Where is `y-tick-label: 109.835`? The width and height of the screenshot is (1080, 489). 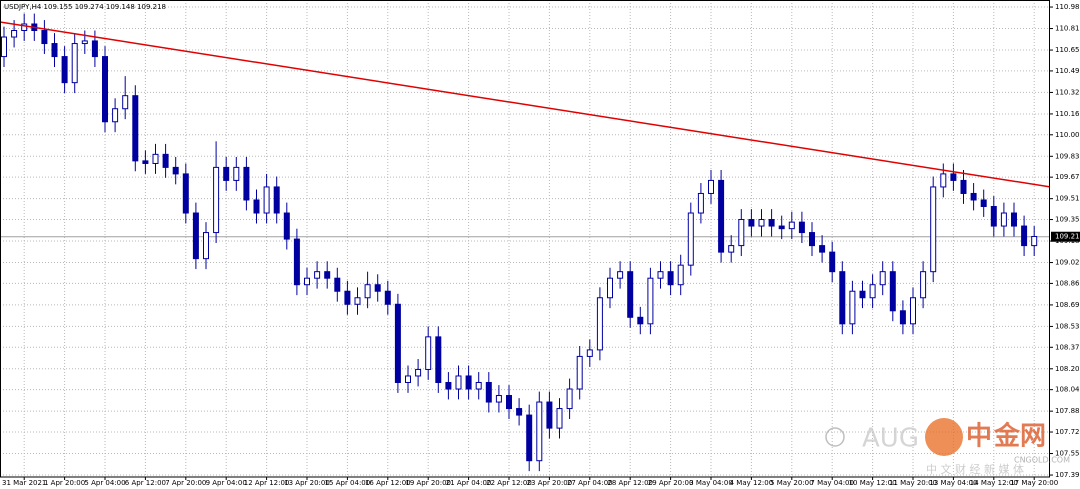
y-tick-label: 109.835 is located at coordinates (1067, 156).